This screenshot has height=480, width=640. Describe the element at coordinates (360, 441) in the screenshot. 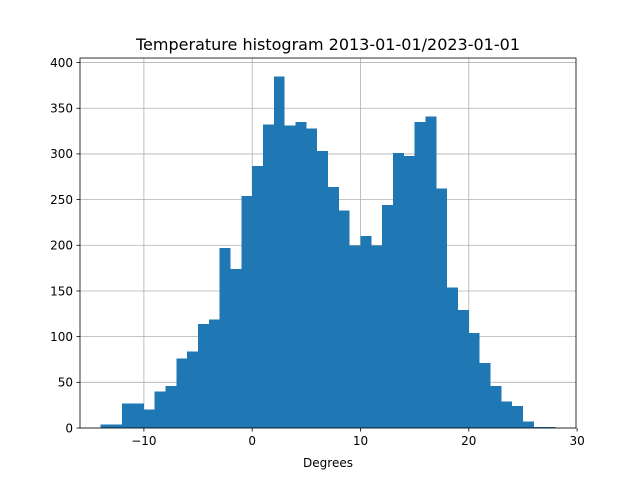

I see `x-tick-label: 10` at that location.